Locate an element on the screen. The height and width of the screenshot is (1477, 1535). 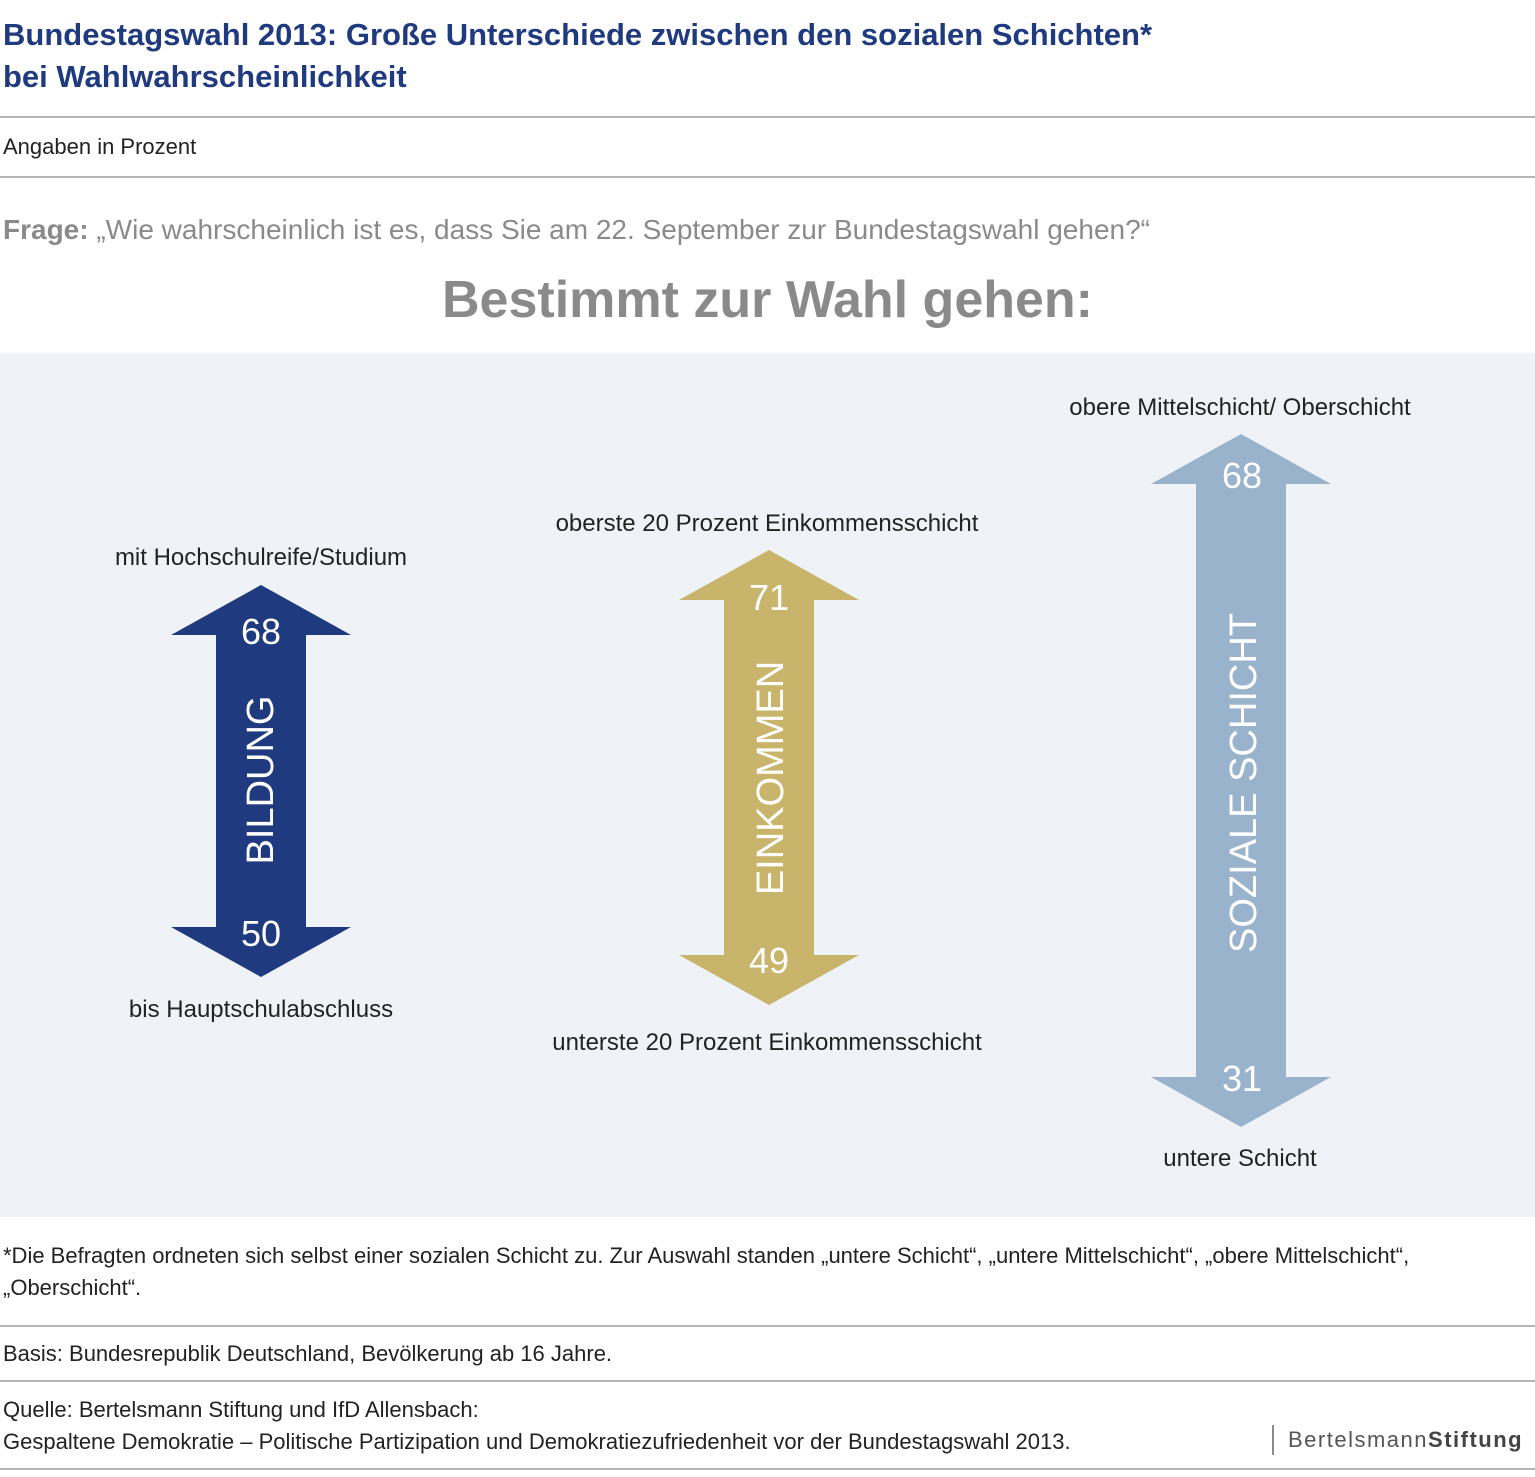
axis-label-bildung: BILDUNG is located at coordinates (261, 780).